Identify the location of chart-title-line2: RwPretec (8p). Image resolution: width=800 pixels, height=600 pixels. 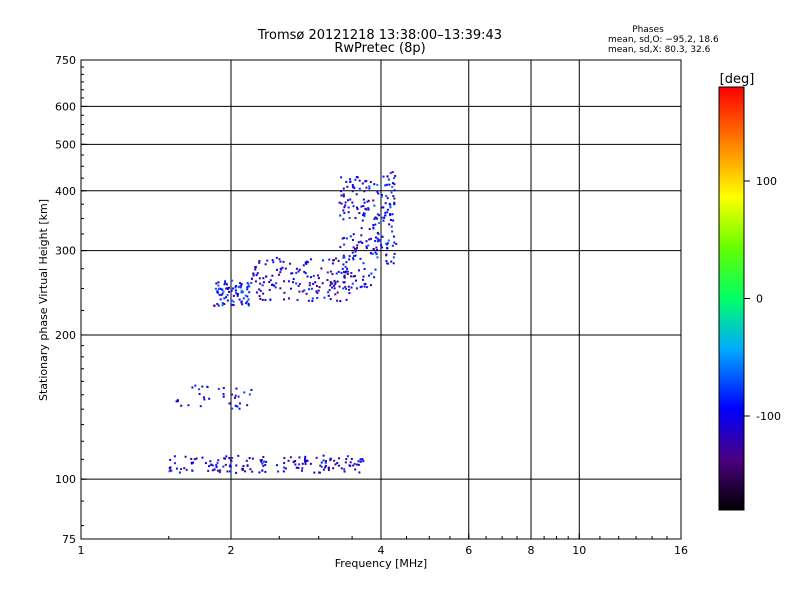
(379, 48).